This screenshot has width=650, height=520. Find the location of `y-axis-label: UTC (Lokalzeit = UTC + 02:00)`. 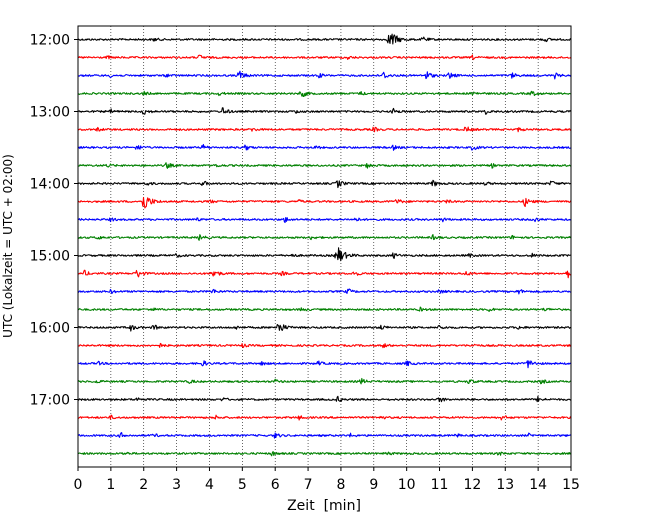

y-axis-label: UTC (Lokalzeit = UTC + 02:00) is located at coordinates (8, 246).